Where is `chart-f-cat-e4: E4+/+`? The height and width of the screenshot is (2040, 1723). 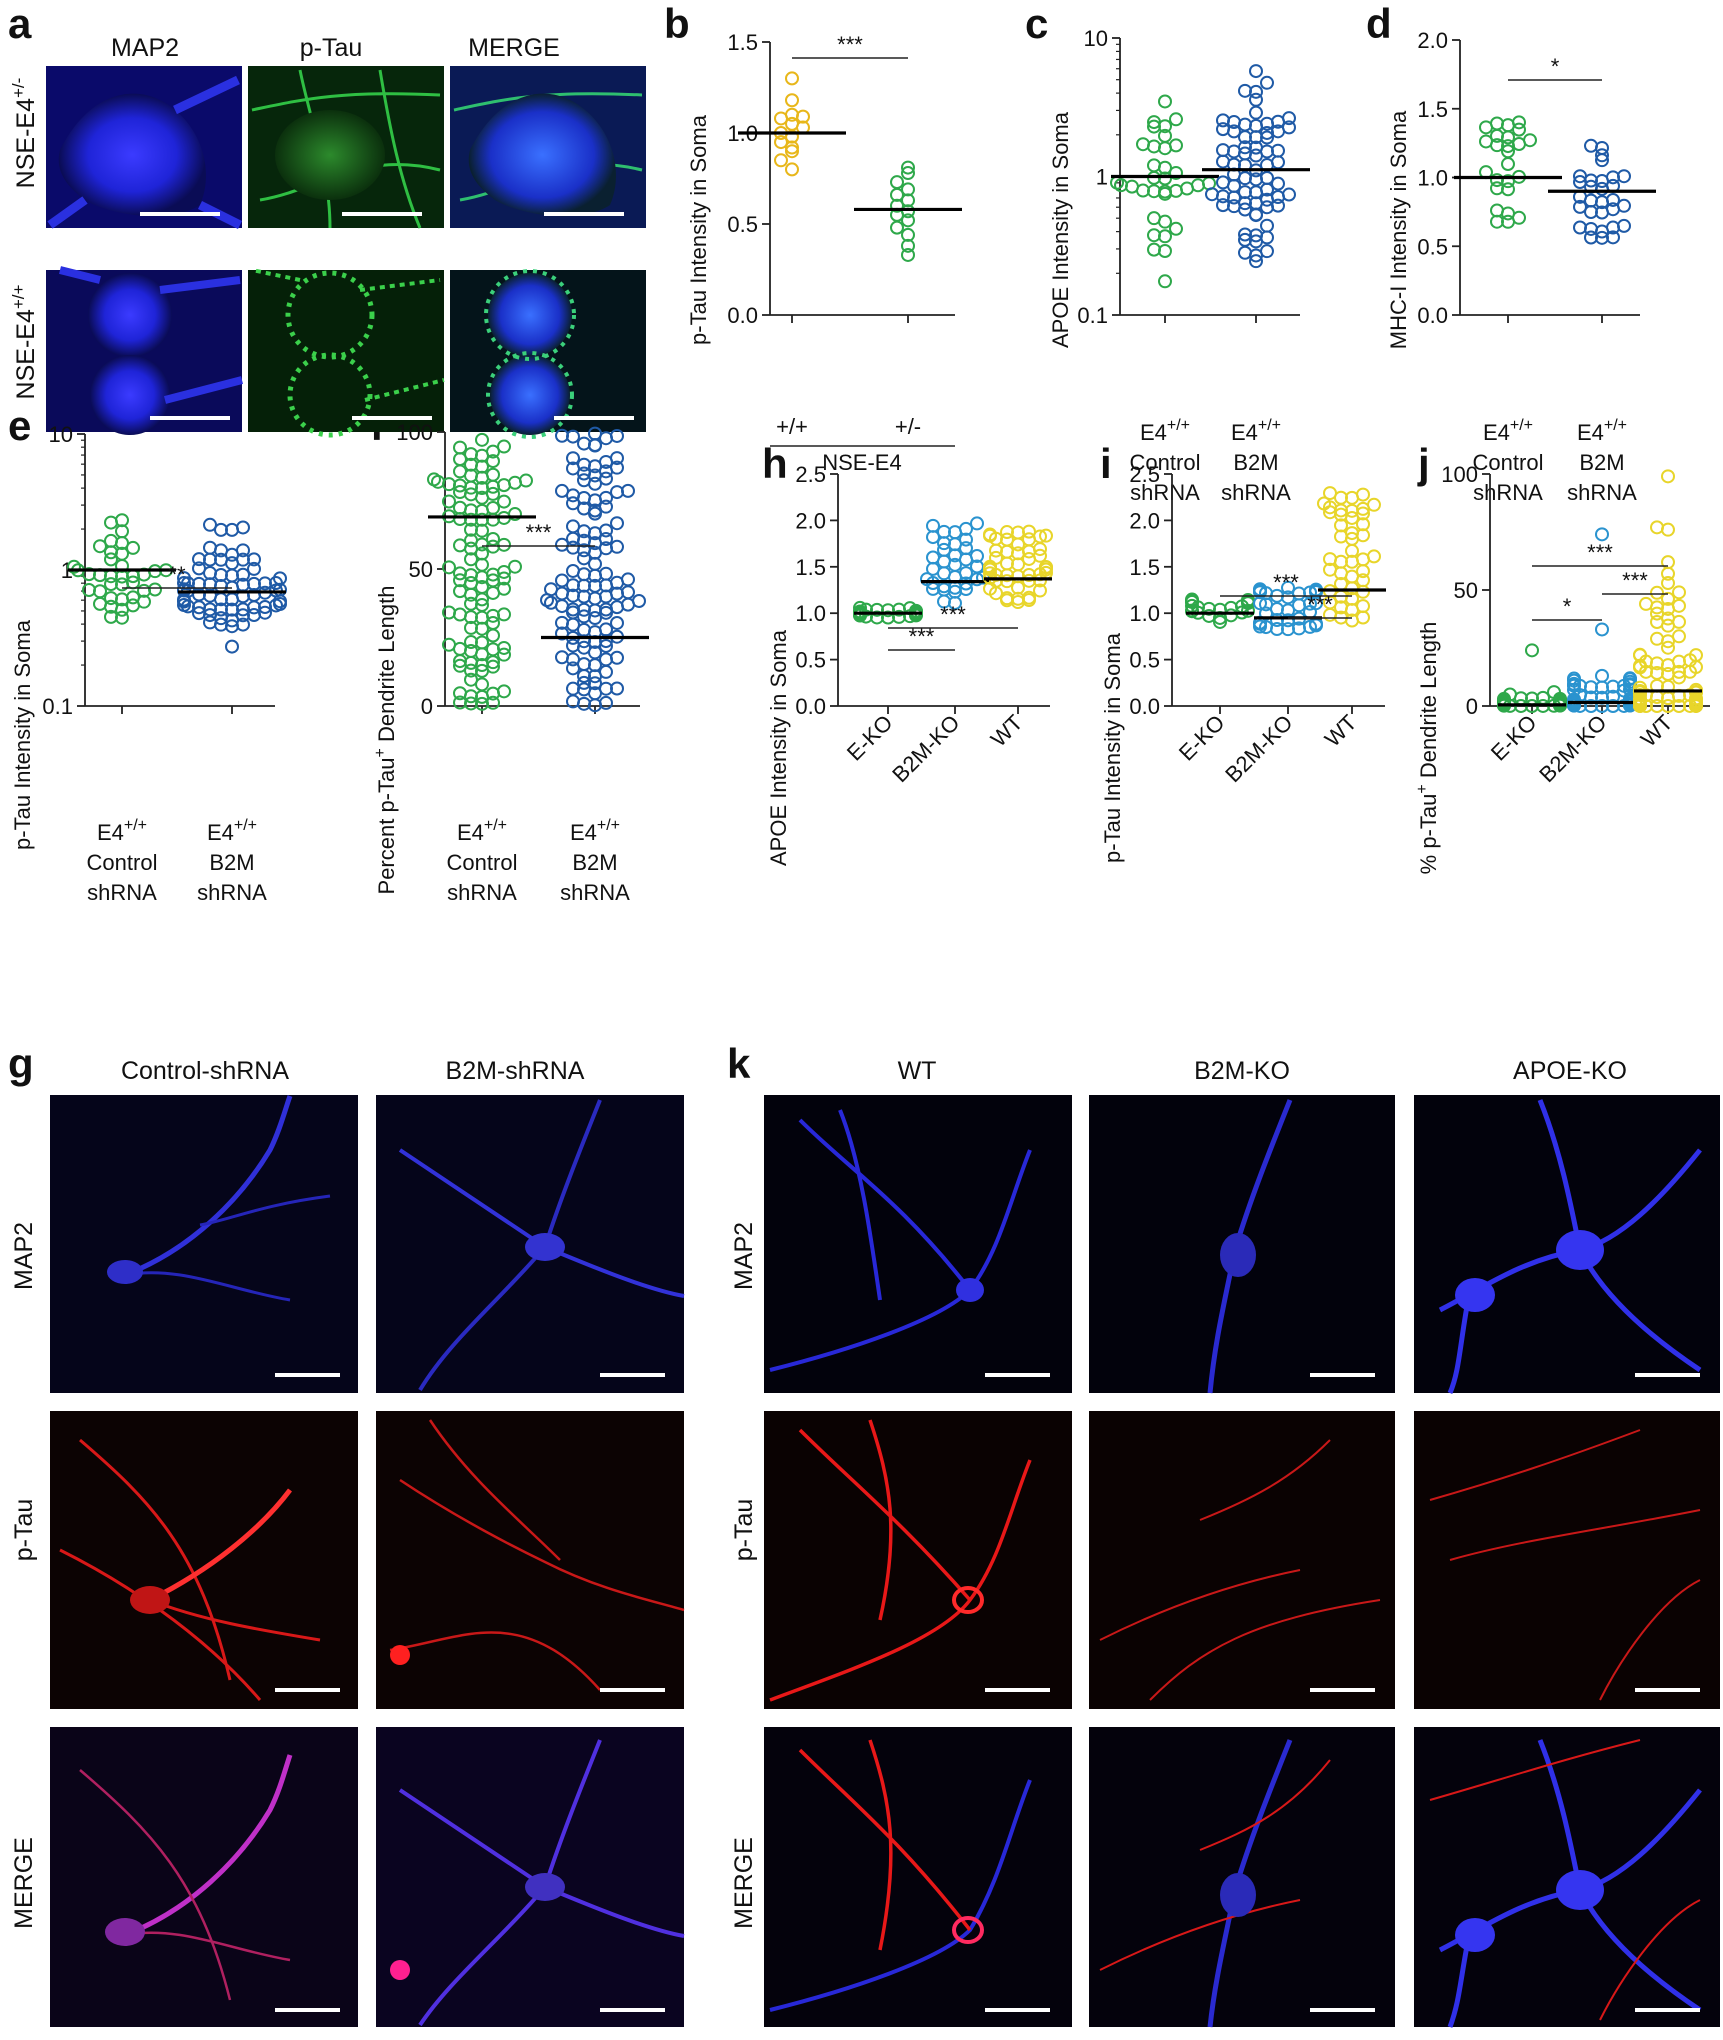
chart-f-cat-e4: E4+/+ is located at coordinates (482, 831).